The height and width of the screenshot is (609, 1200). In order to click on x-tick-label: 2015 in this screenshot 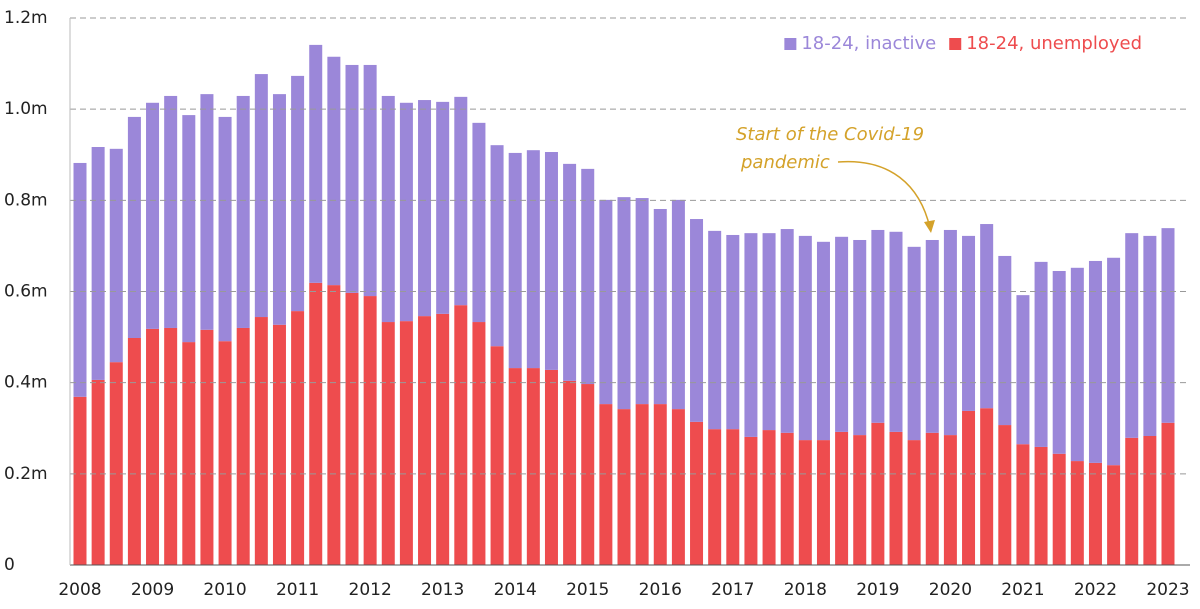, I will do `click(587, 590)`.